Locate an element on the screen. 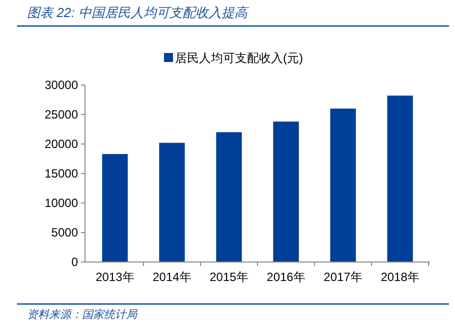 Image resolution: width=455 pixels, height=328 pixels. x-tick-label: 2015年 is located at coordinates (229, 277).